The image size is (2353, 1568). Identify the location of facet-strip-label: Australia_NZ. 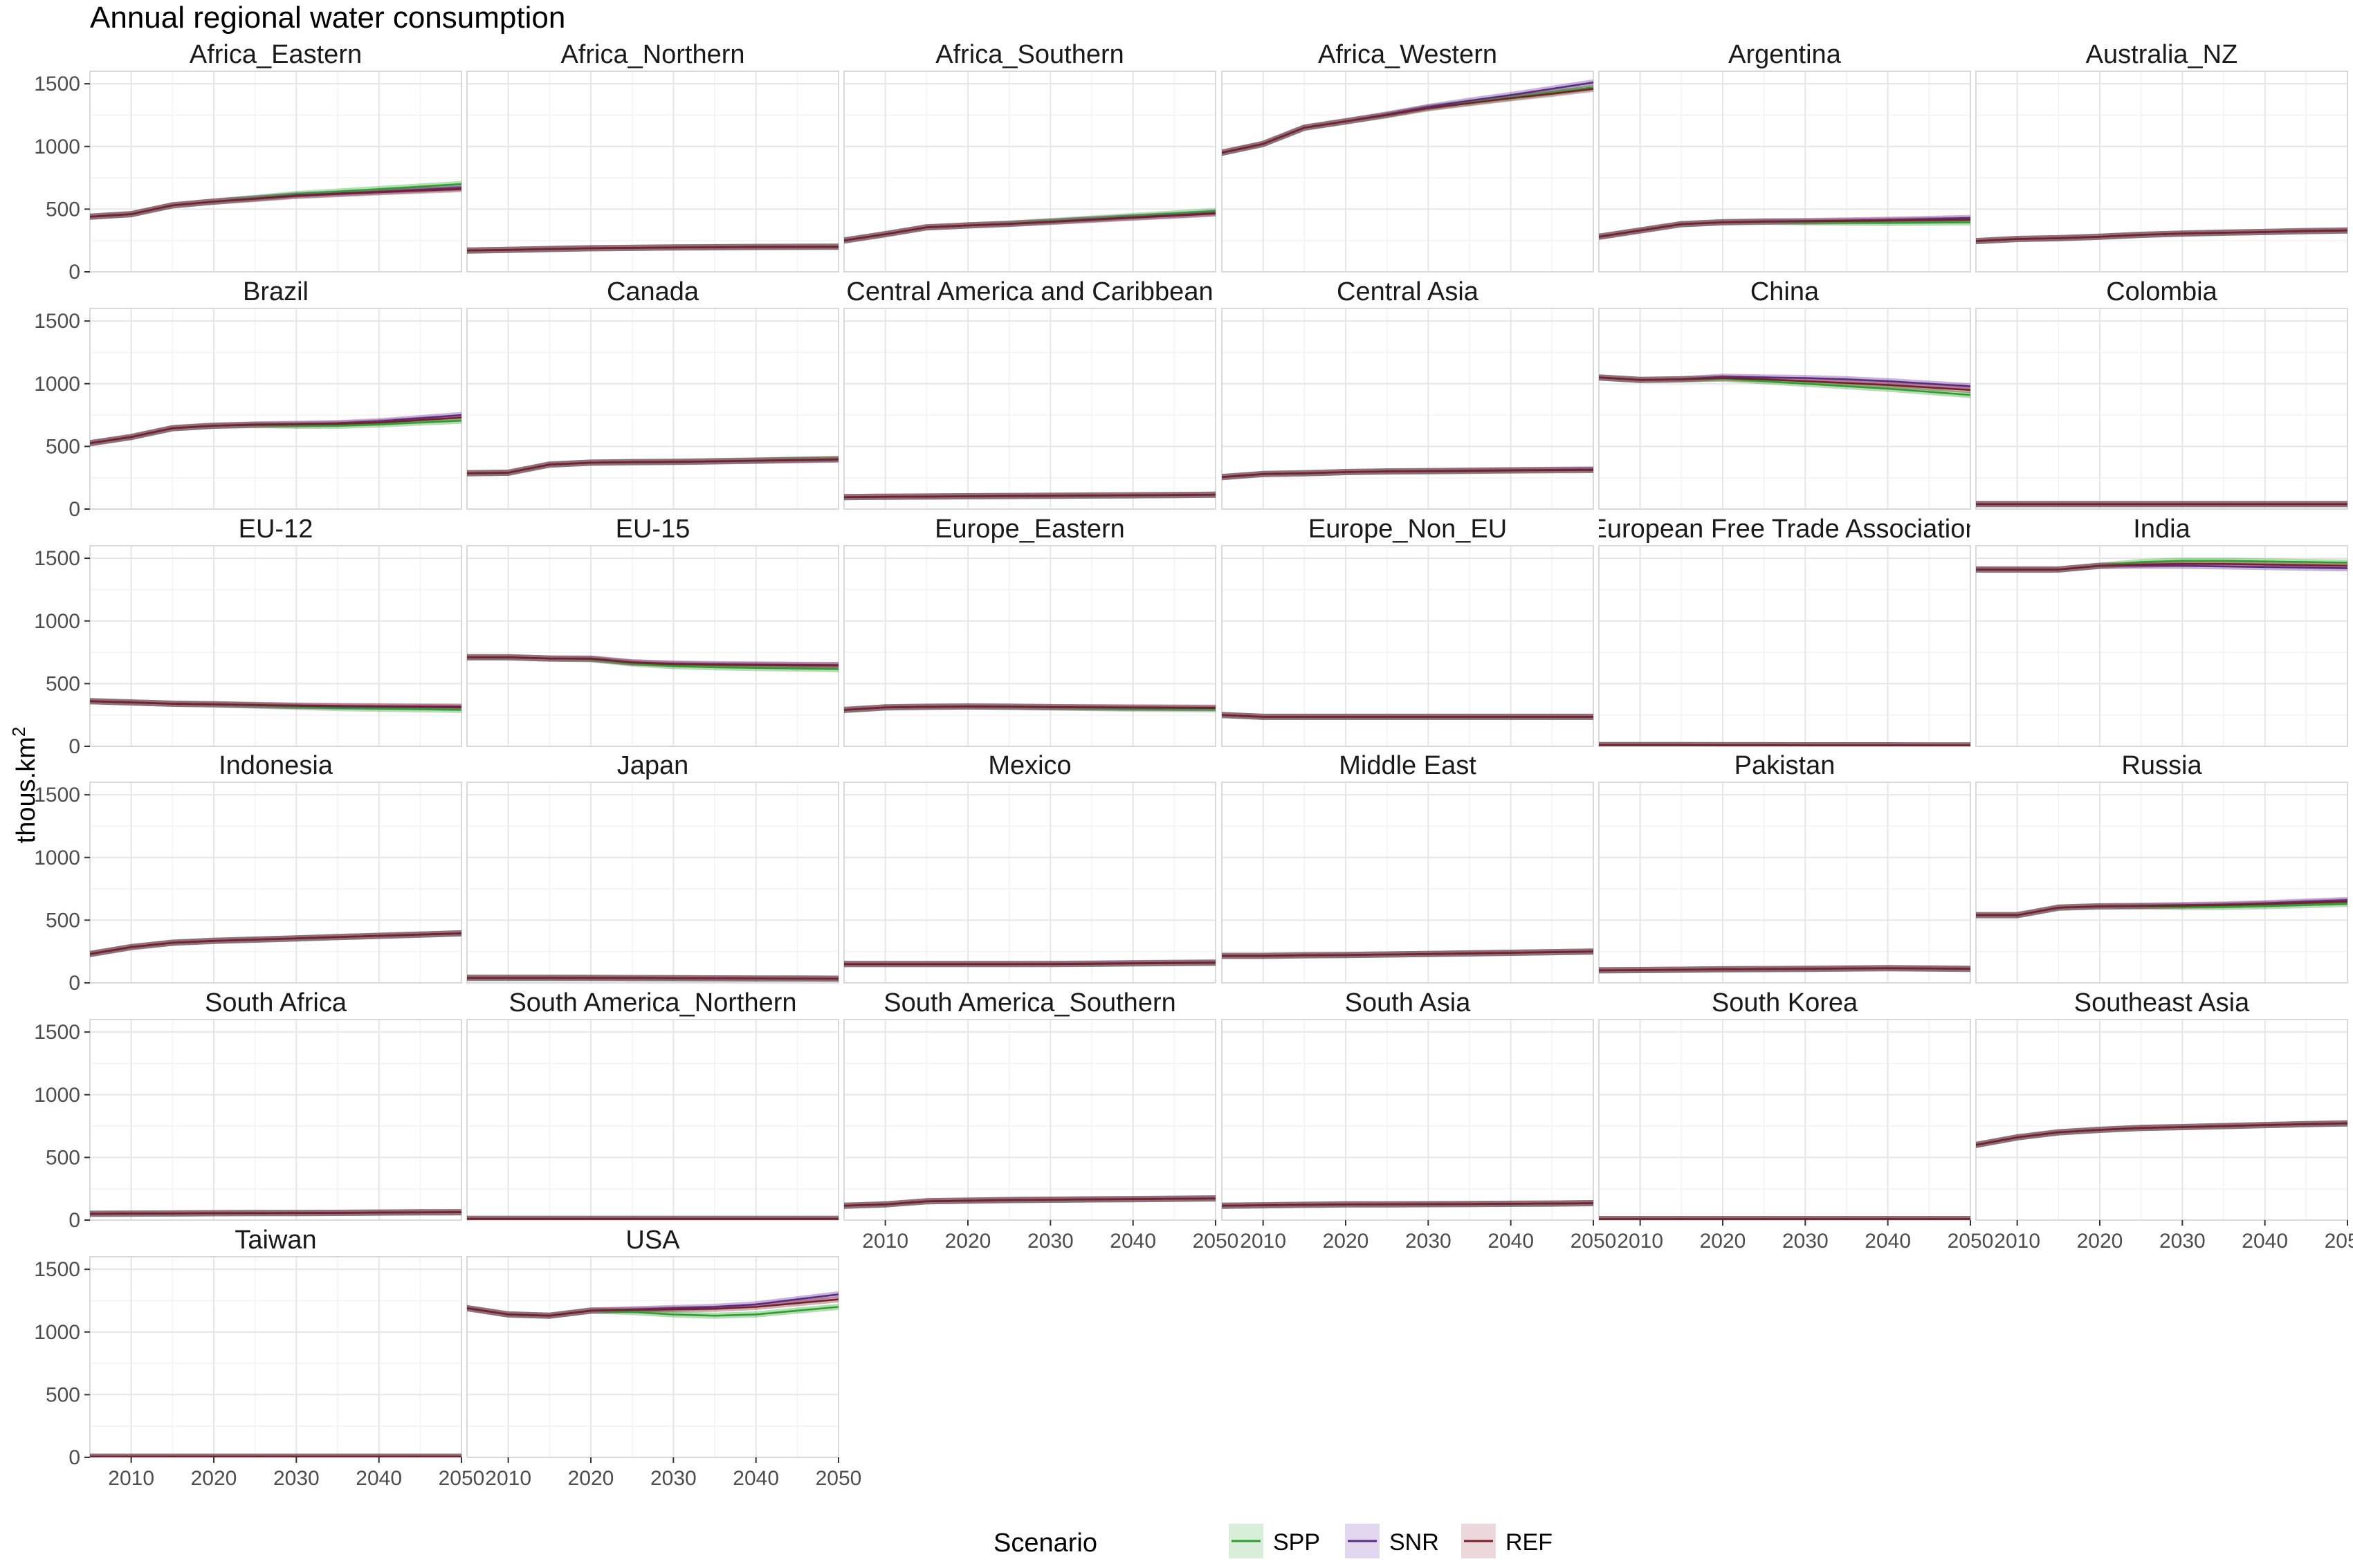
(2162, 54).